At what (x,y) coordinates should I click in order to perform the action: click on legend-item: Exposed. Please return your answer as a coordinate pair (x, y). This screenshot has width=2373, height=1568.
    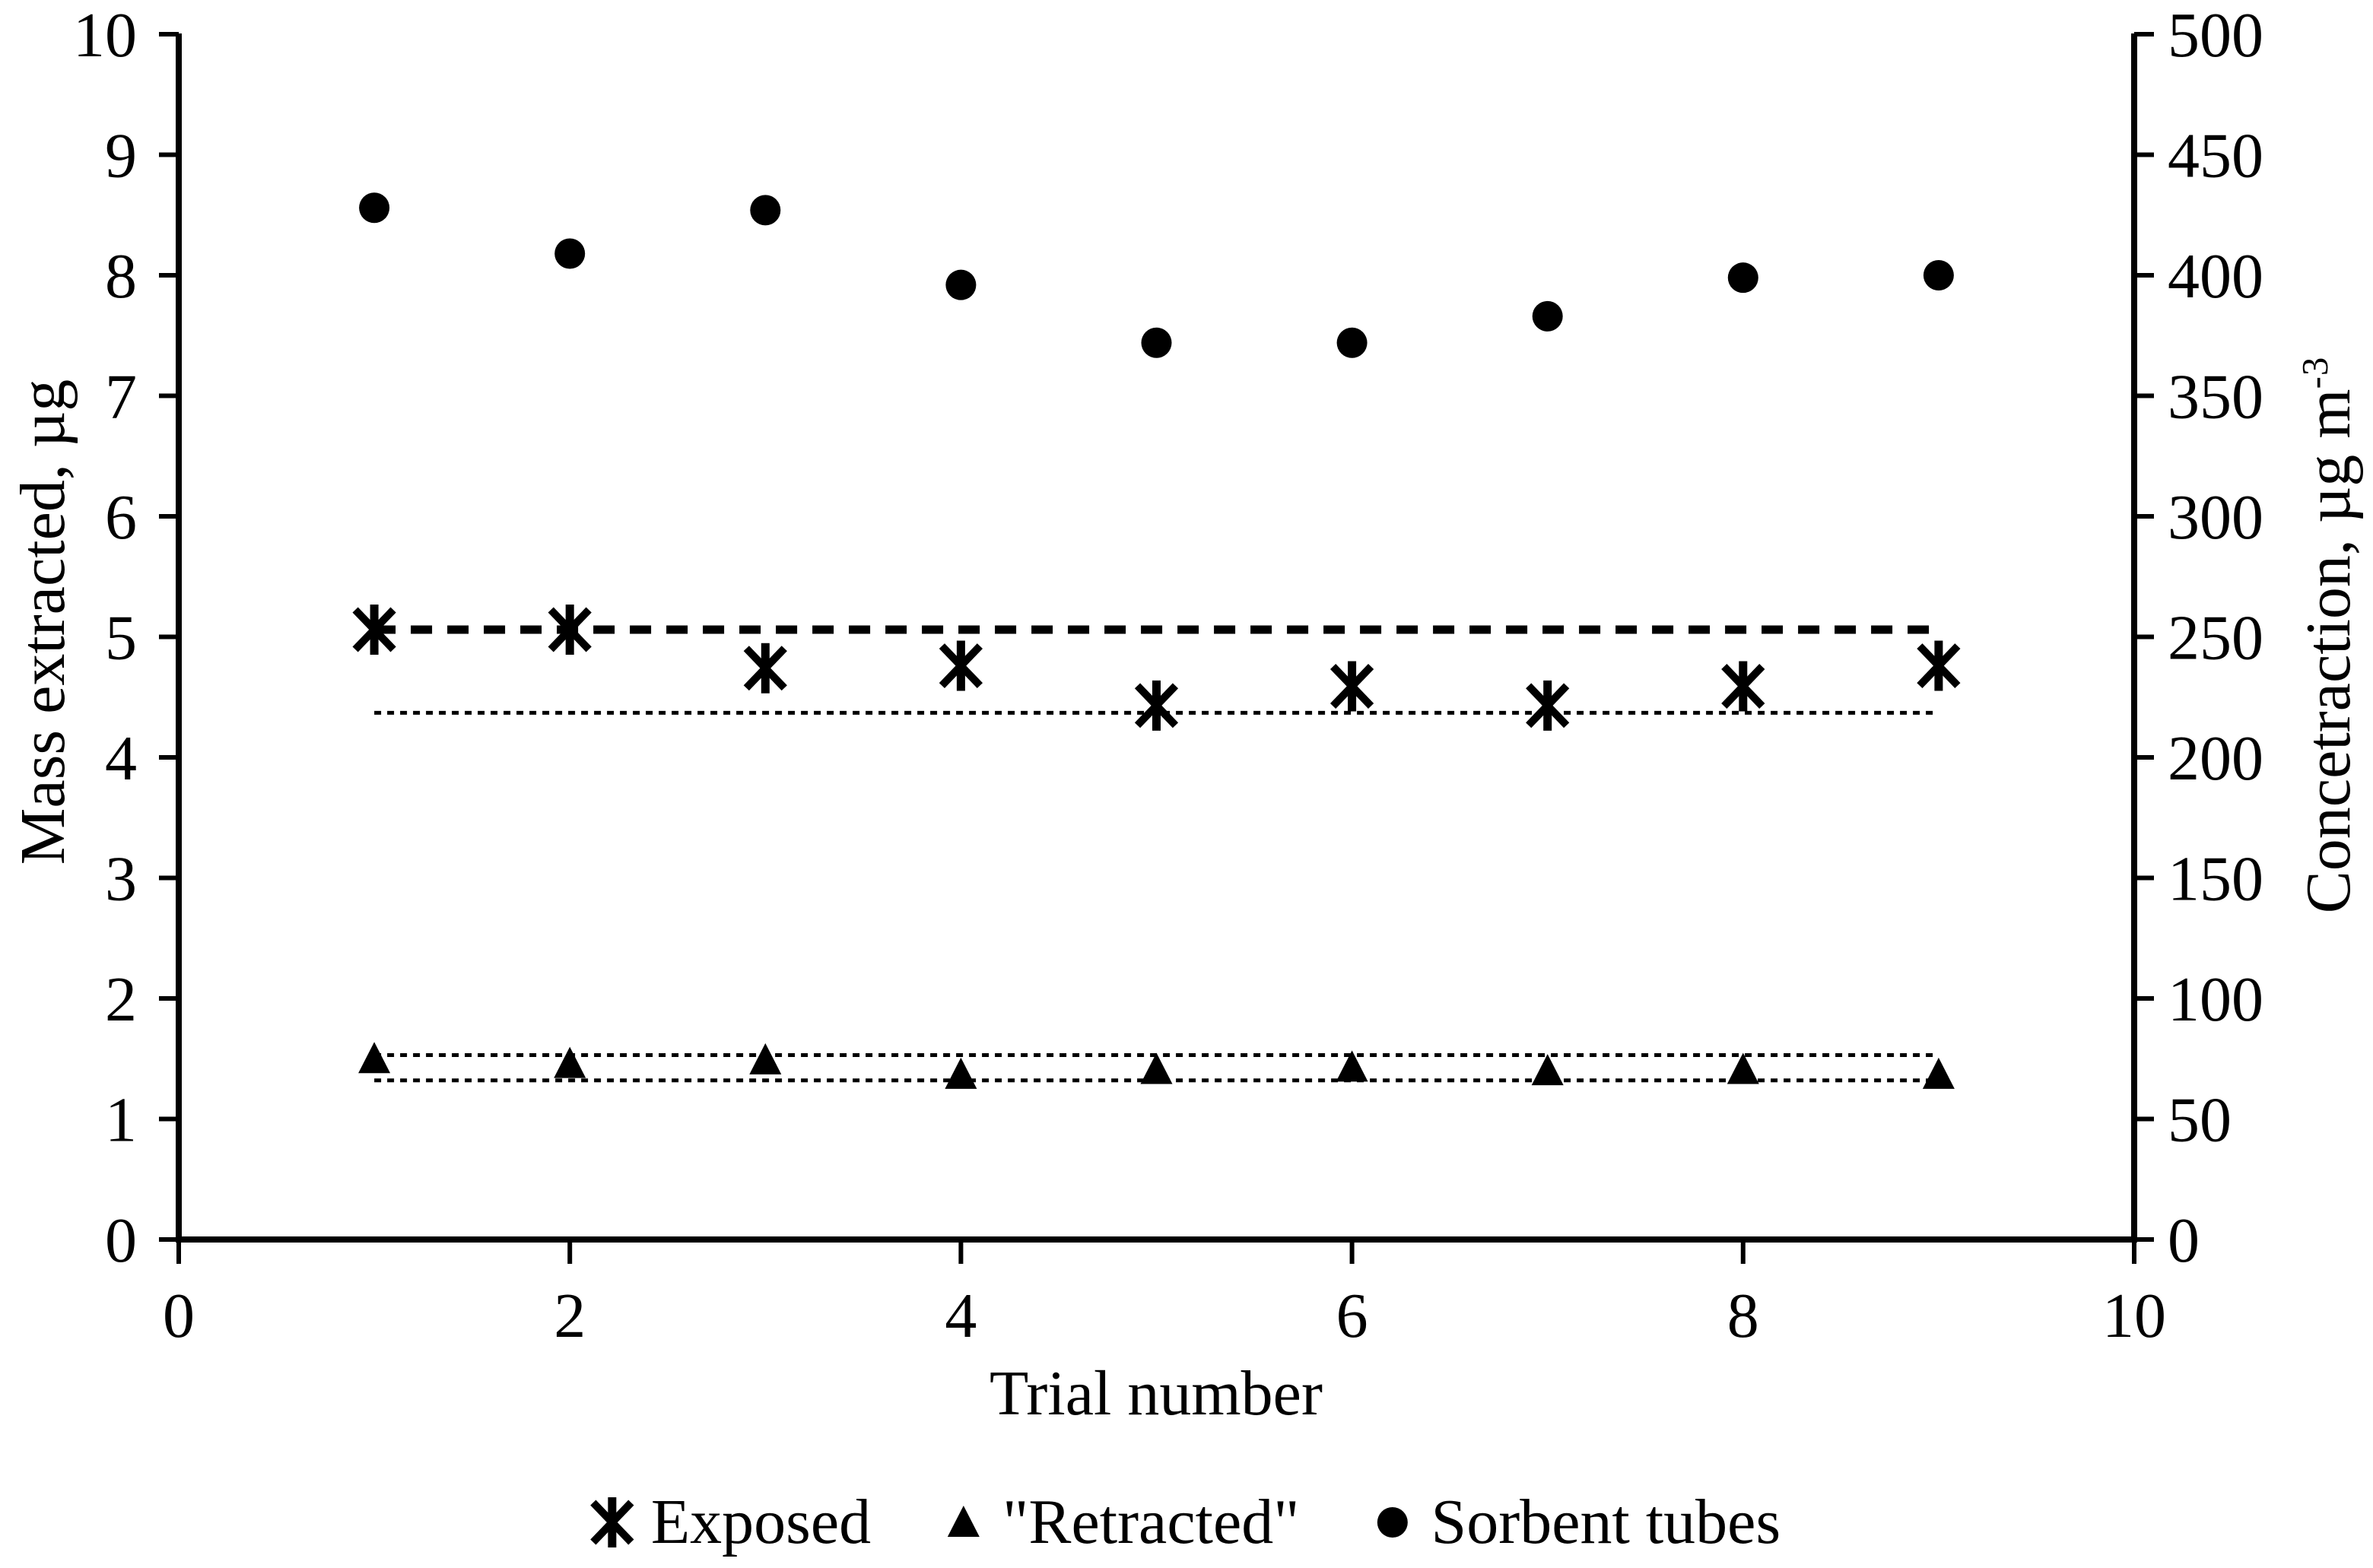
    Looking at the image, I should click on (728, 1522).